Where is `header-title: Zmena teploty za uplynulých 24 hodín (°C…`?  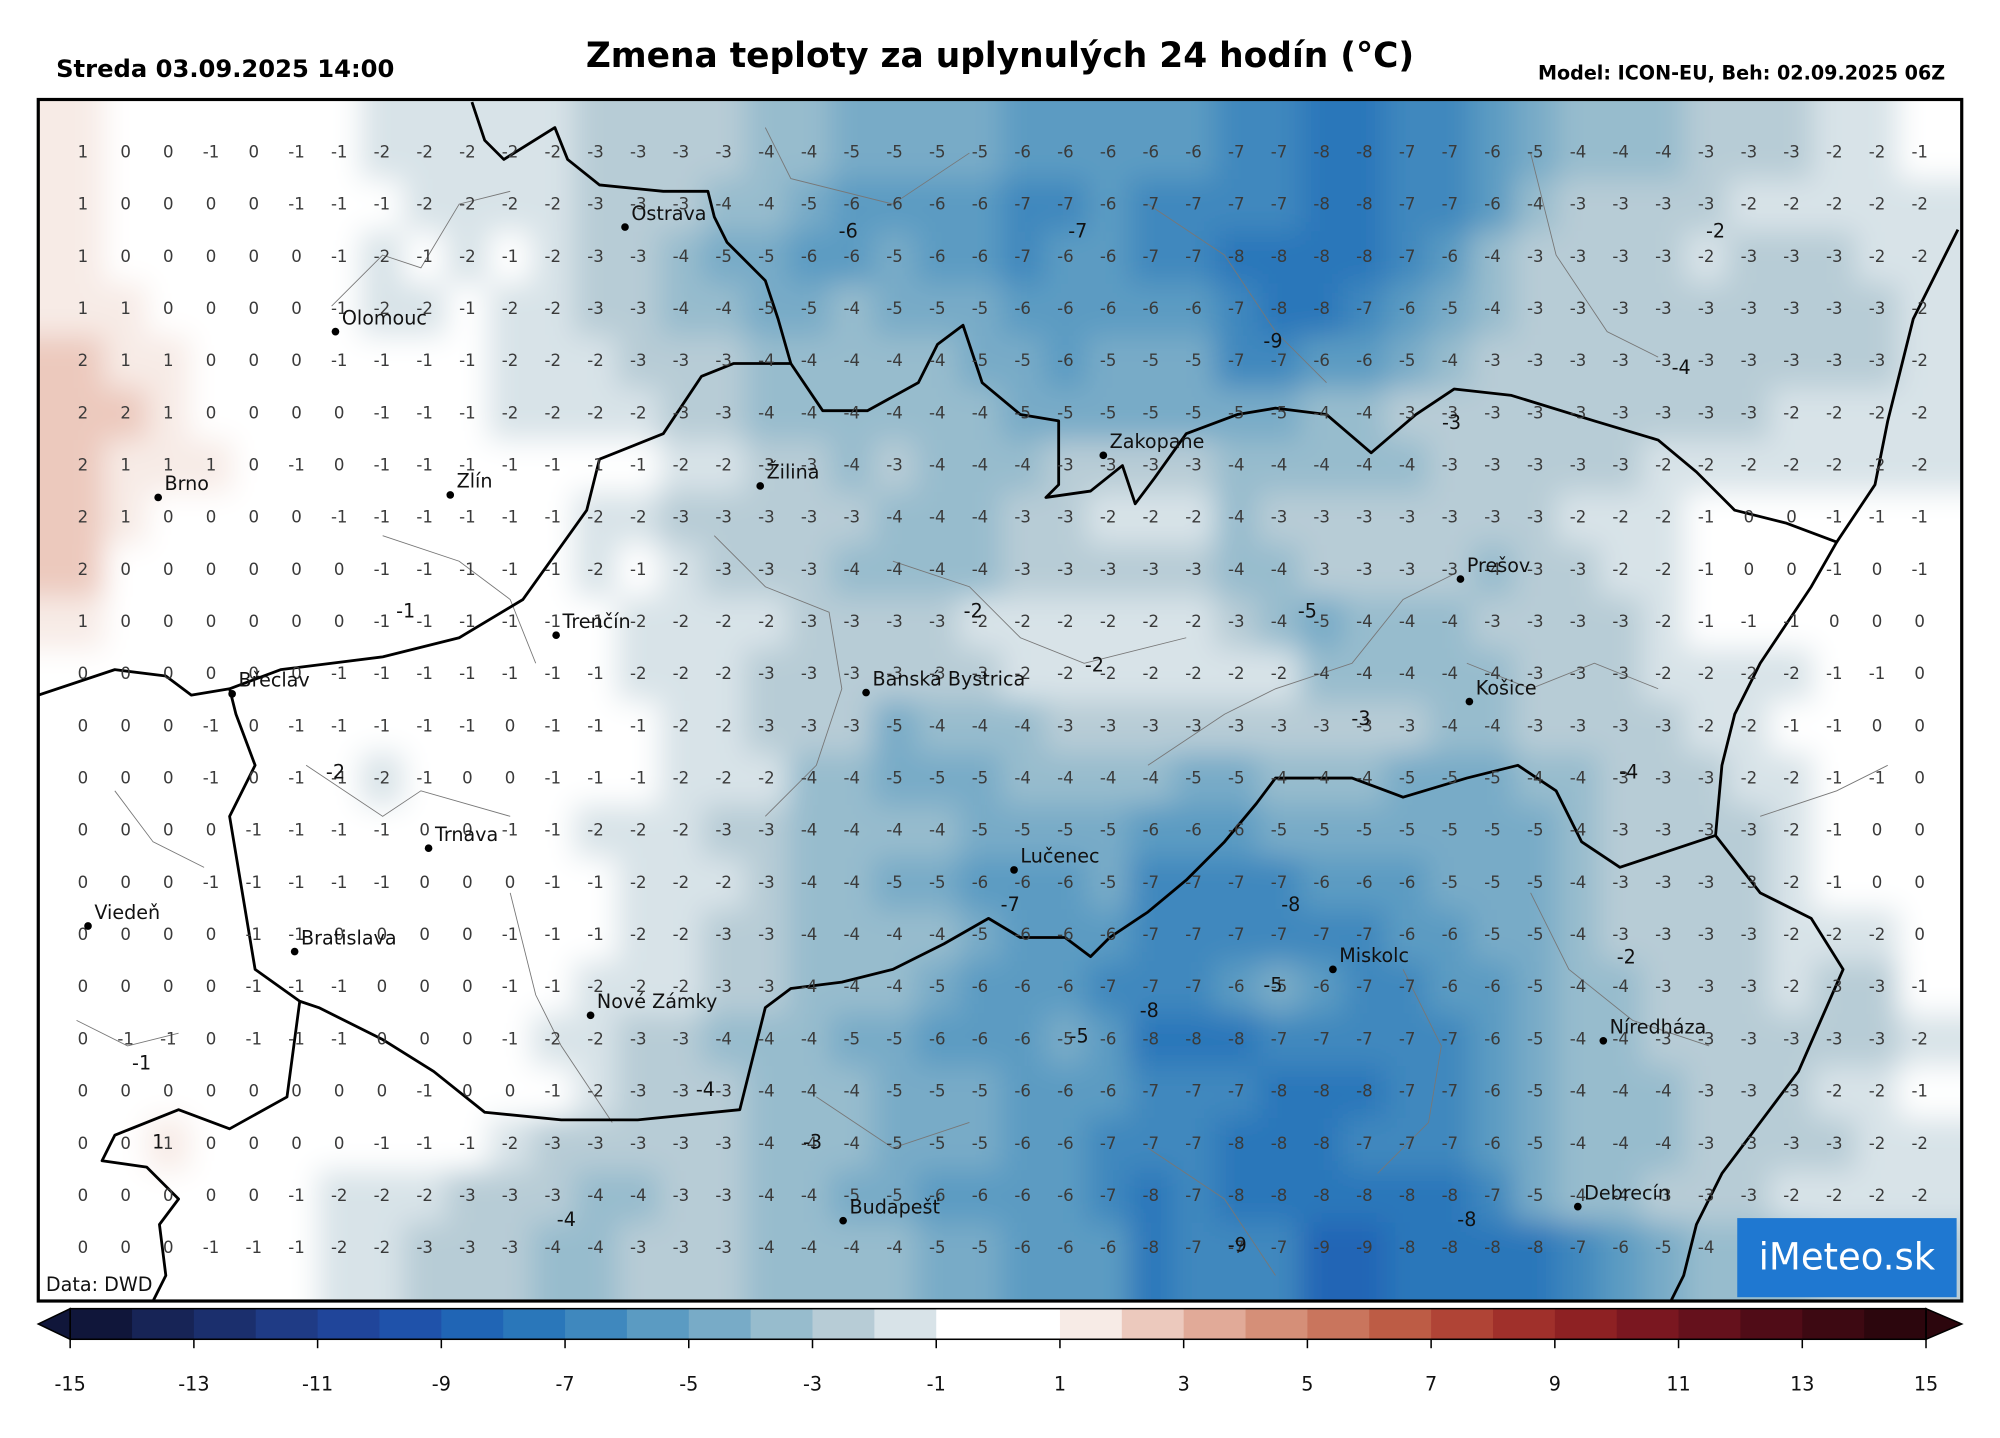
header-title: Zmena teploty za uplynulých 24 hodín (°C… is located at coordinates (1000, 56).